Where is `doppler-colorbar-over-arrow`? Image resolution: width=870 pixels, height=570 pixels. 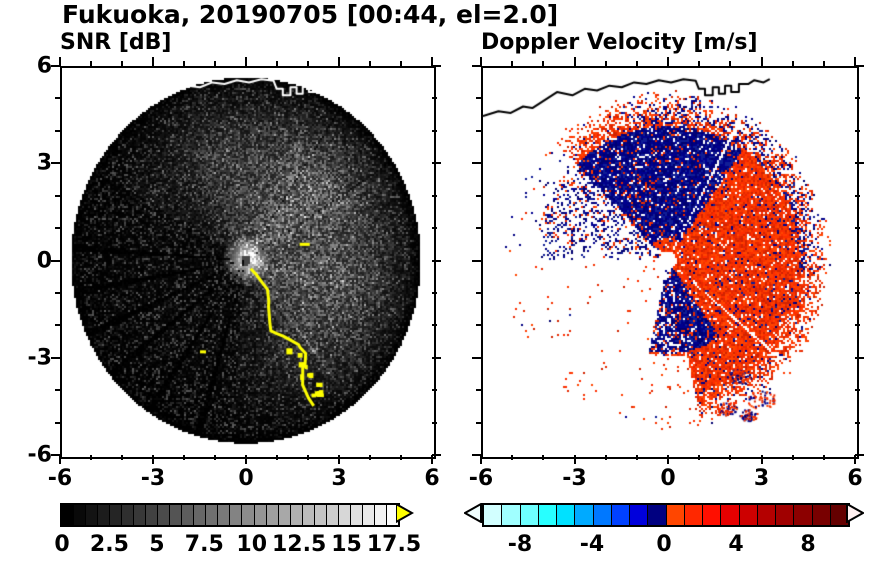 doppler-colorbar-over-arrow is located at coordinates (855, 513).